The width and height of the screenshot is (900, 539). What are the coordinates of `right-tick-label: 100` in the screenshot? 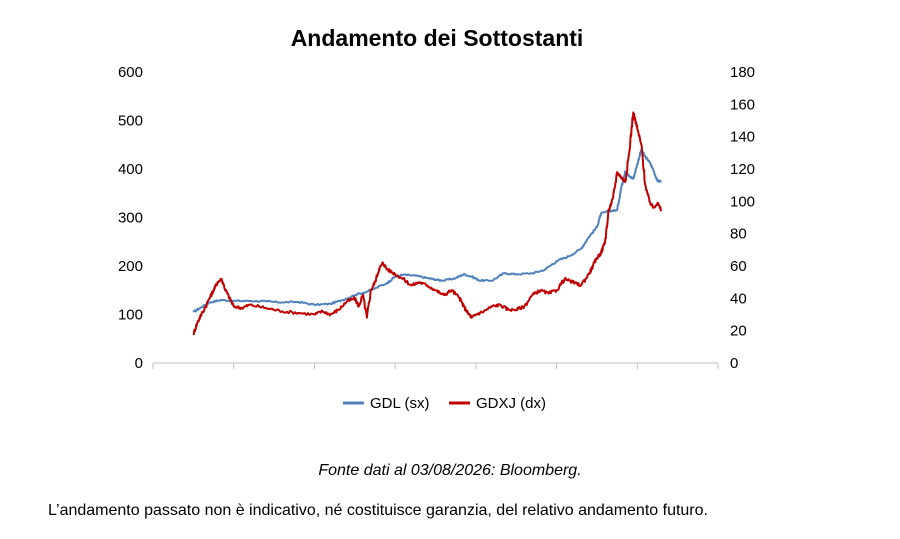 It's located at (742, 201).